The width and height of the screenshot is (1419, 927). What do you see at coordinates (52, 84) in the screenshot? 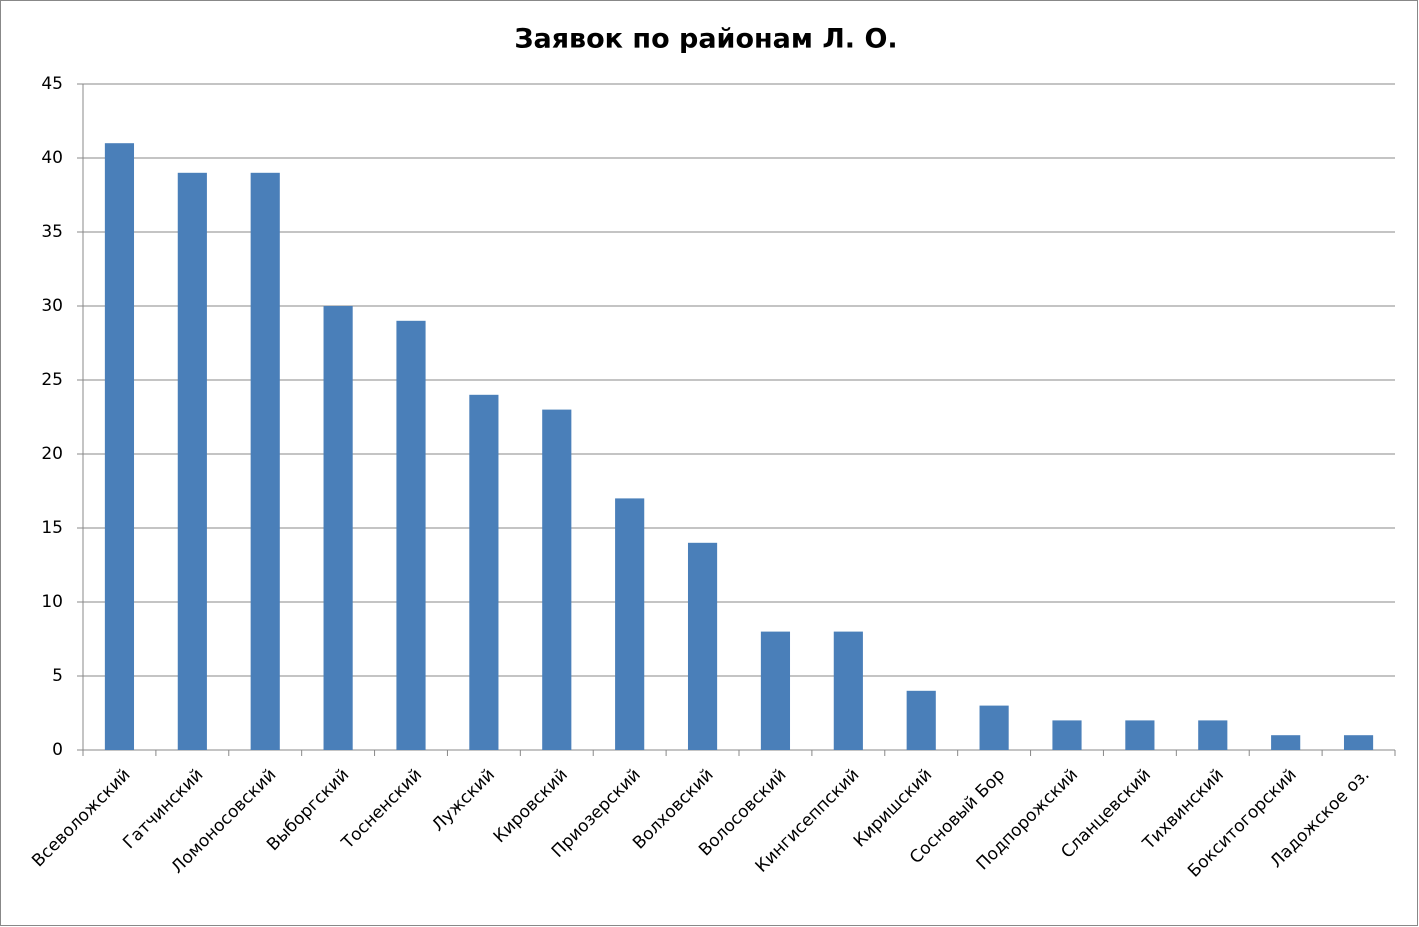
I see `y-tick-label: 45` at bounding box center [52, 84].